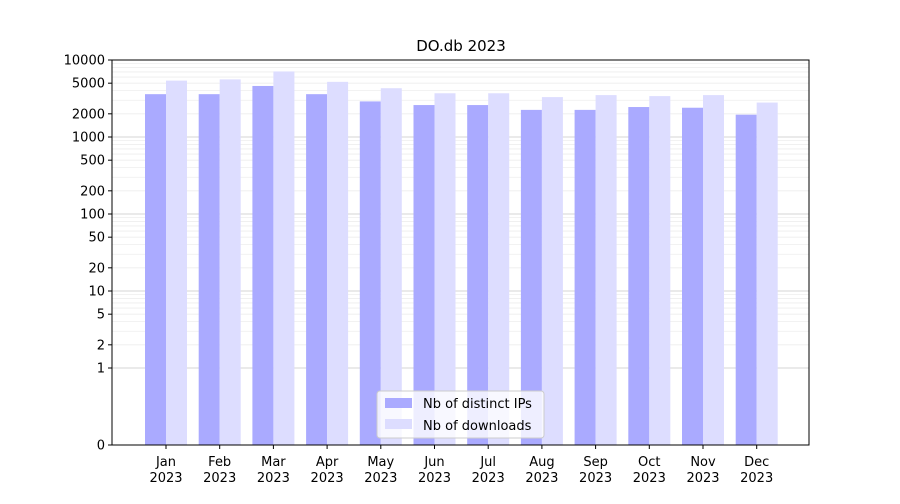 The width and height of the screenshot is (900, 504). What do you see at coordinates (756, 470) in the screenshot?
I see `x-tick-label-dec: Dec 2023` at bounding box center [756, 470].